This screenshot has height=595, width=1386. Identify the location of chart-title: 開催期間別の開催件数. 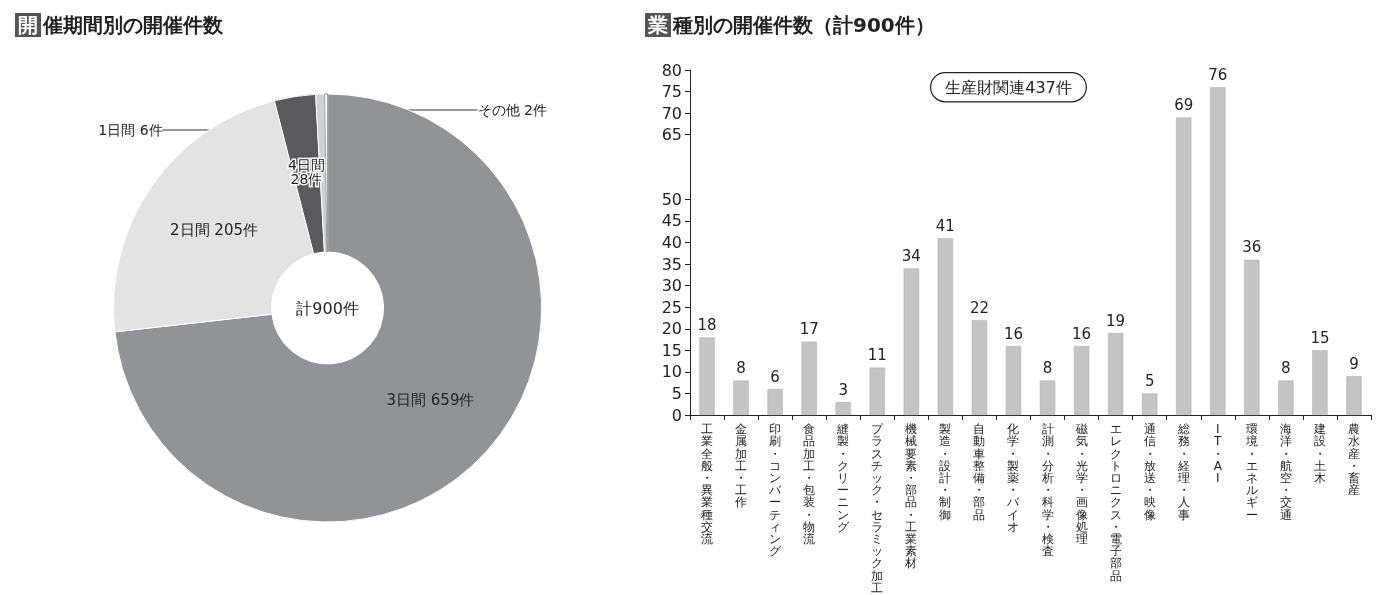
(121, 25).